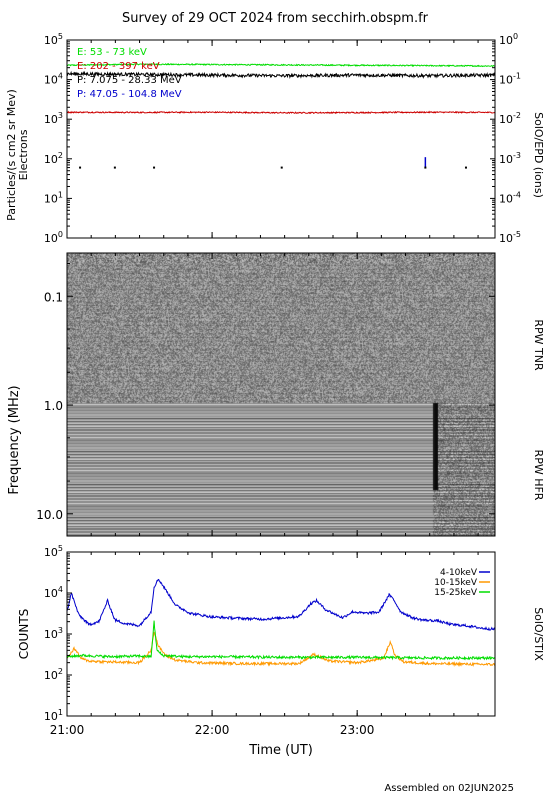  I want to click on particles-ylabel: Particles/(s cm2 sr Mev), so click(11, 155).